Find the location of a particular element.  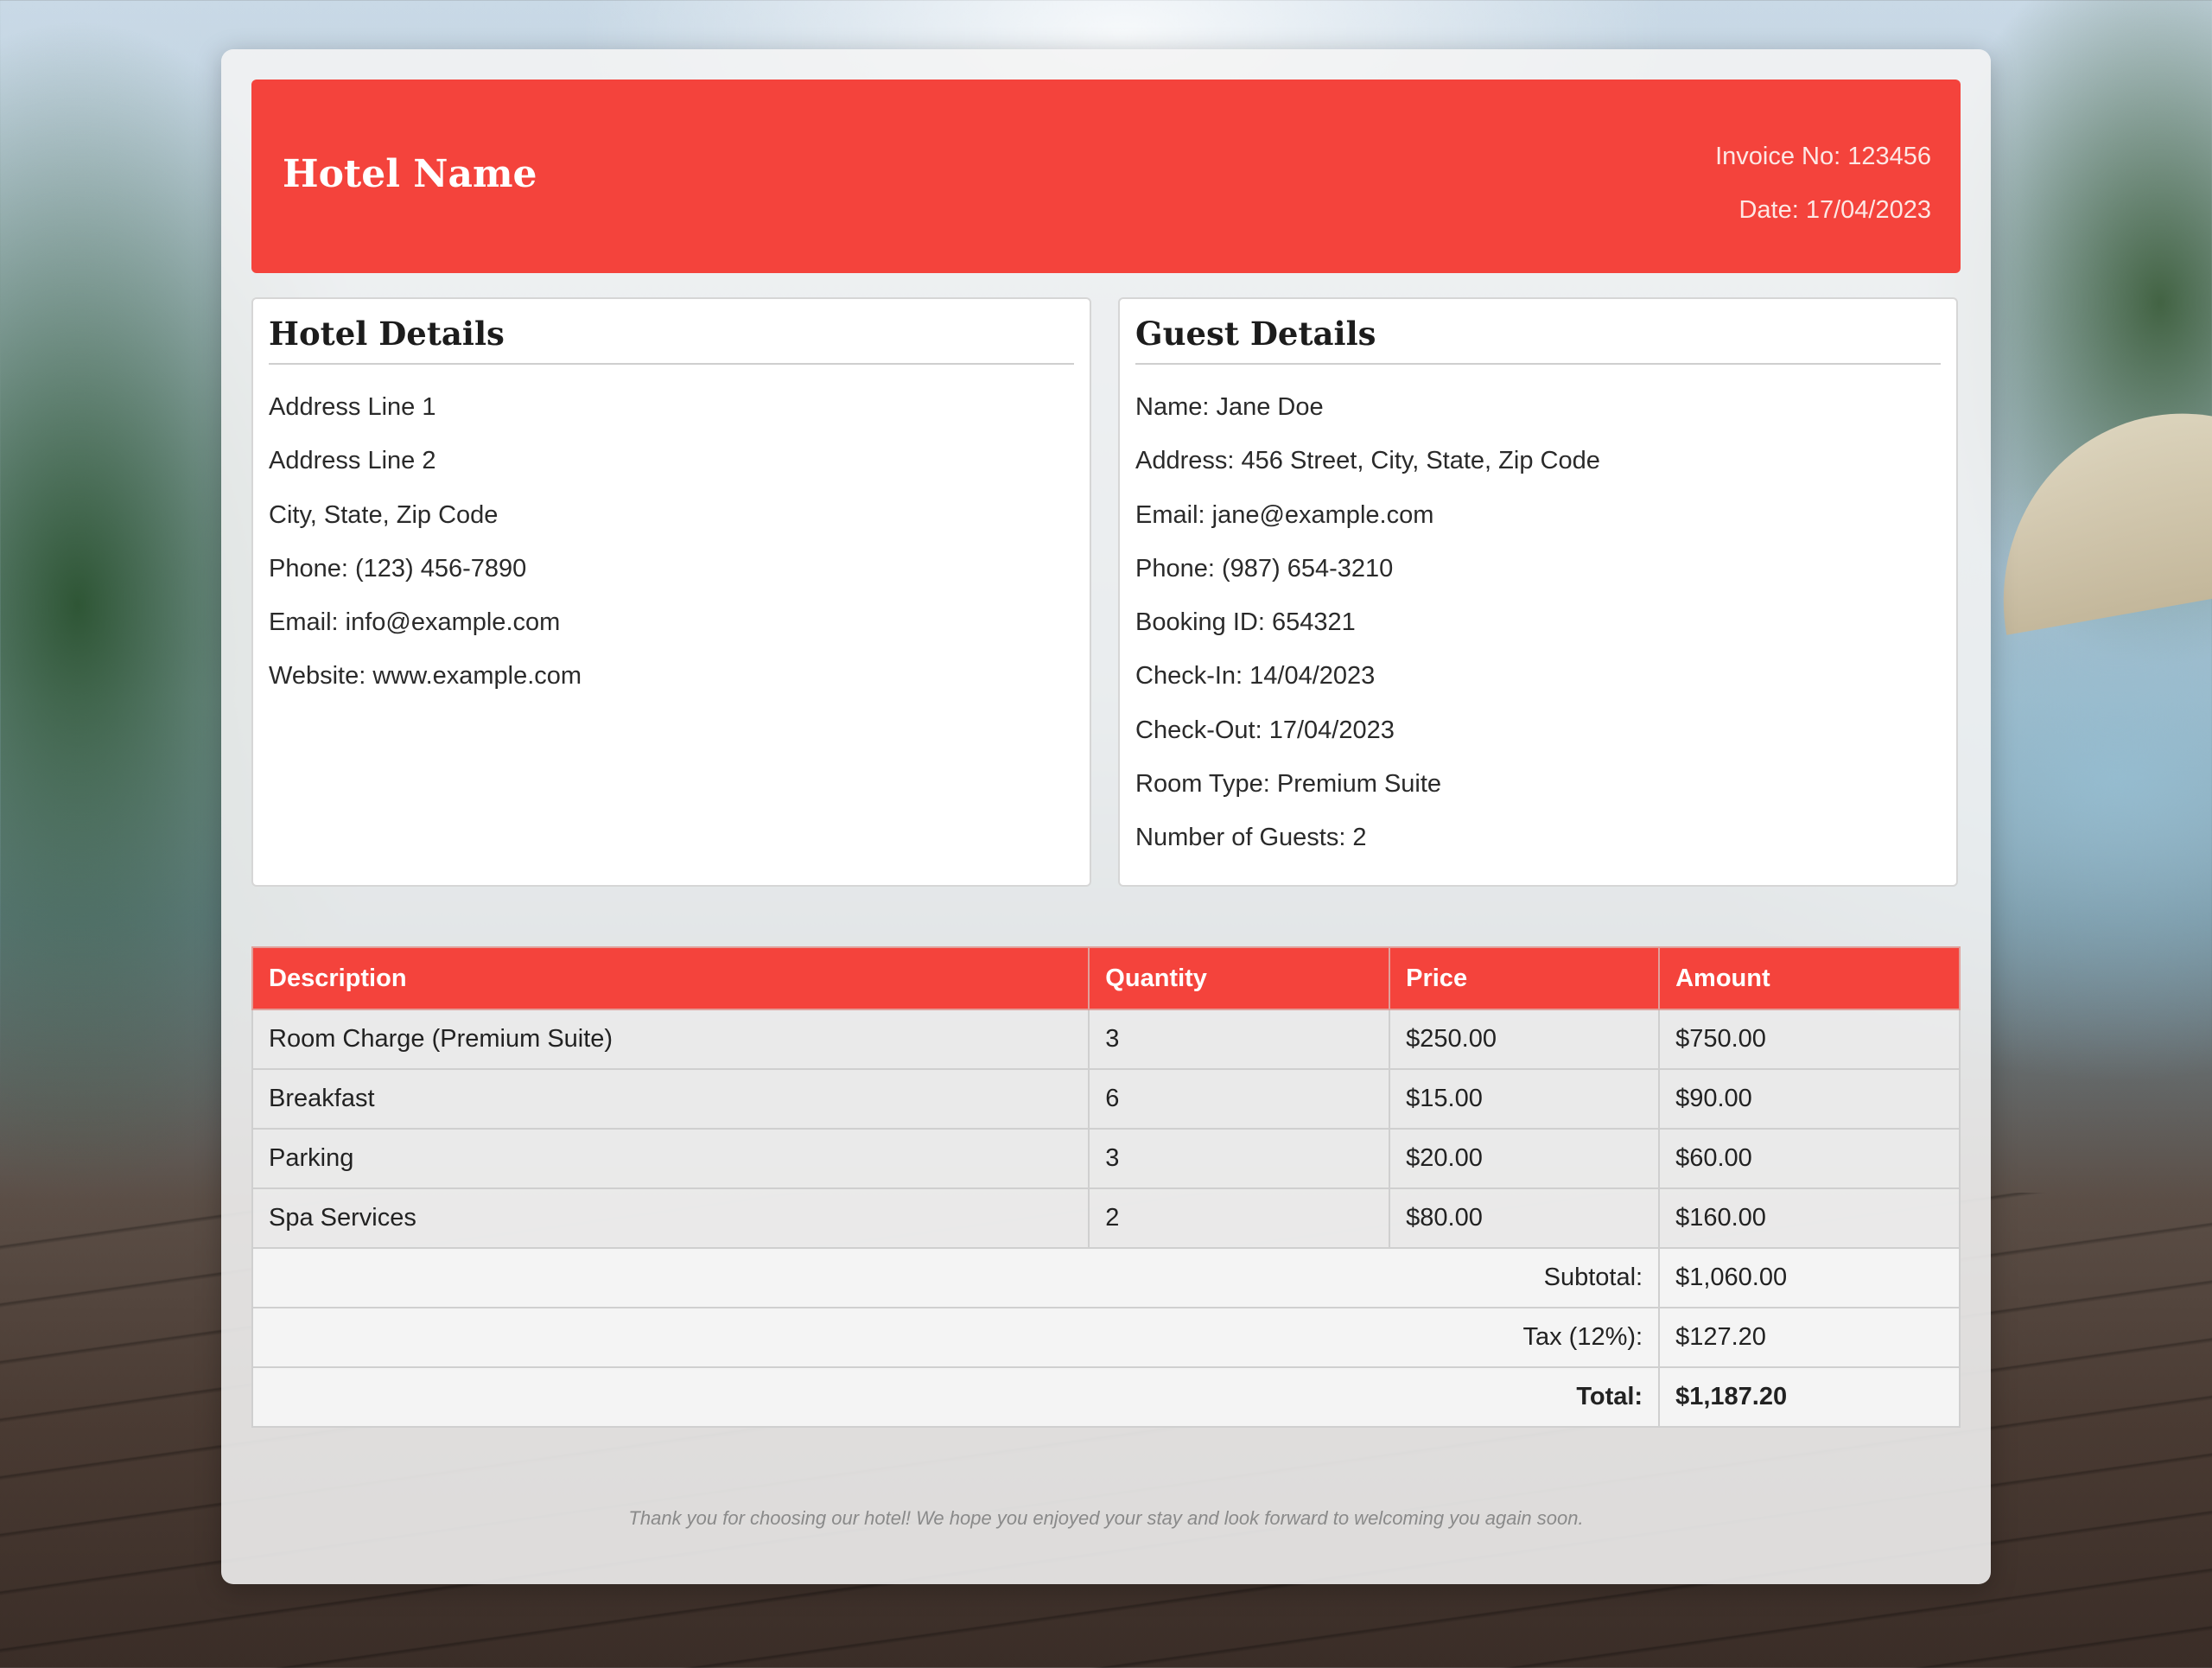

guest-details-title: Guest Details is located at coordinates (1538, 340).